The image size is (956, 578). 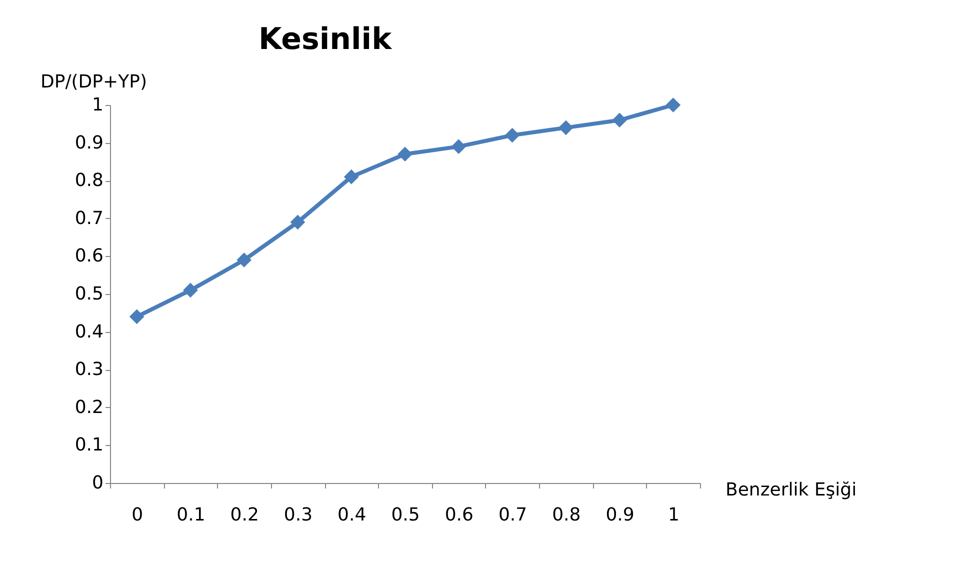 I want to click on chart-title: Kesinlik, so click(x=325, y=39).